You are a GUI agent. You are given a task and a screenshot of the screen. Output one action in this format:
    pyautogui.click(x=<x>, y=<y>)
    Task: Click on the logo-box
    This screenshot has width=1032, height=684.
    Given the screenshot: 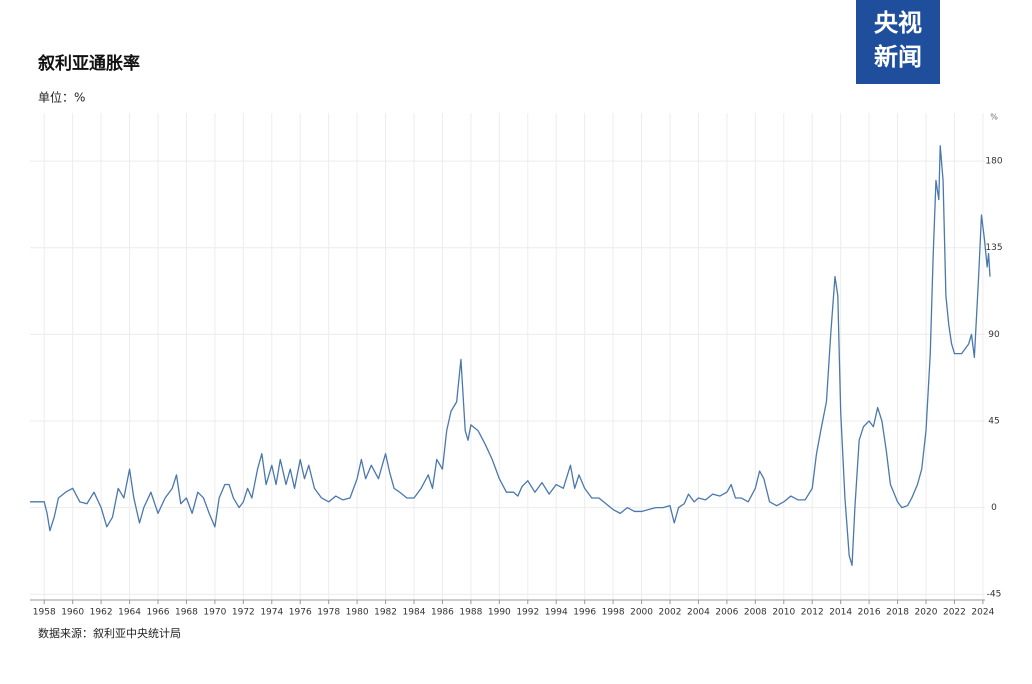 What is the action you would take?
    pyautogui.click(x=898, y=42)
    